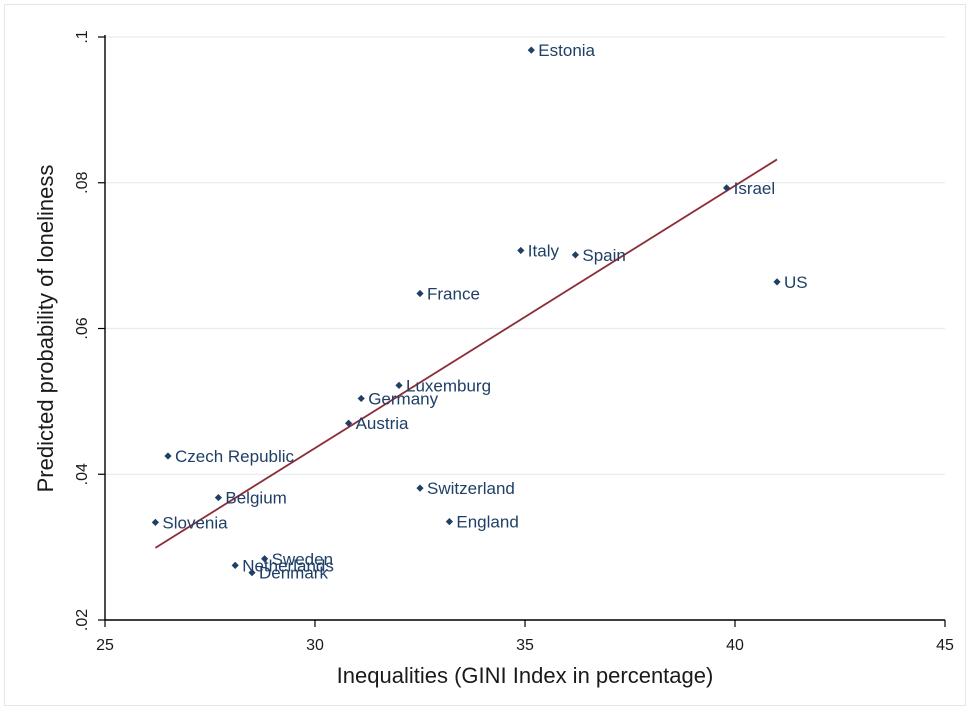 Image resolution: width=971 pixels, height=711 pixels. What do you see at coordinates (293, 573) in the screenshot?
I see `data-point-label: Denmark` at bounding box center [293, 573].